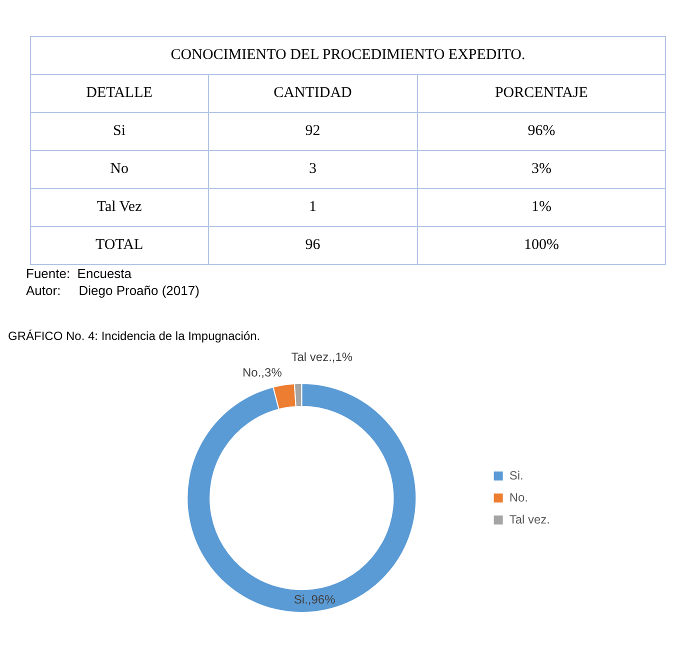  I want to click on legend-label: Tal vez., so click(529, 519).